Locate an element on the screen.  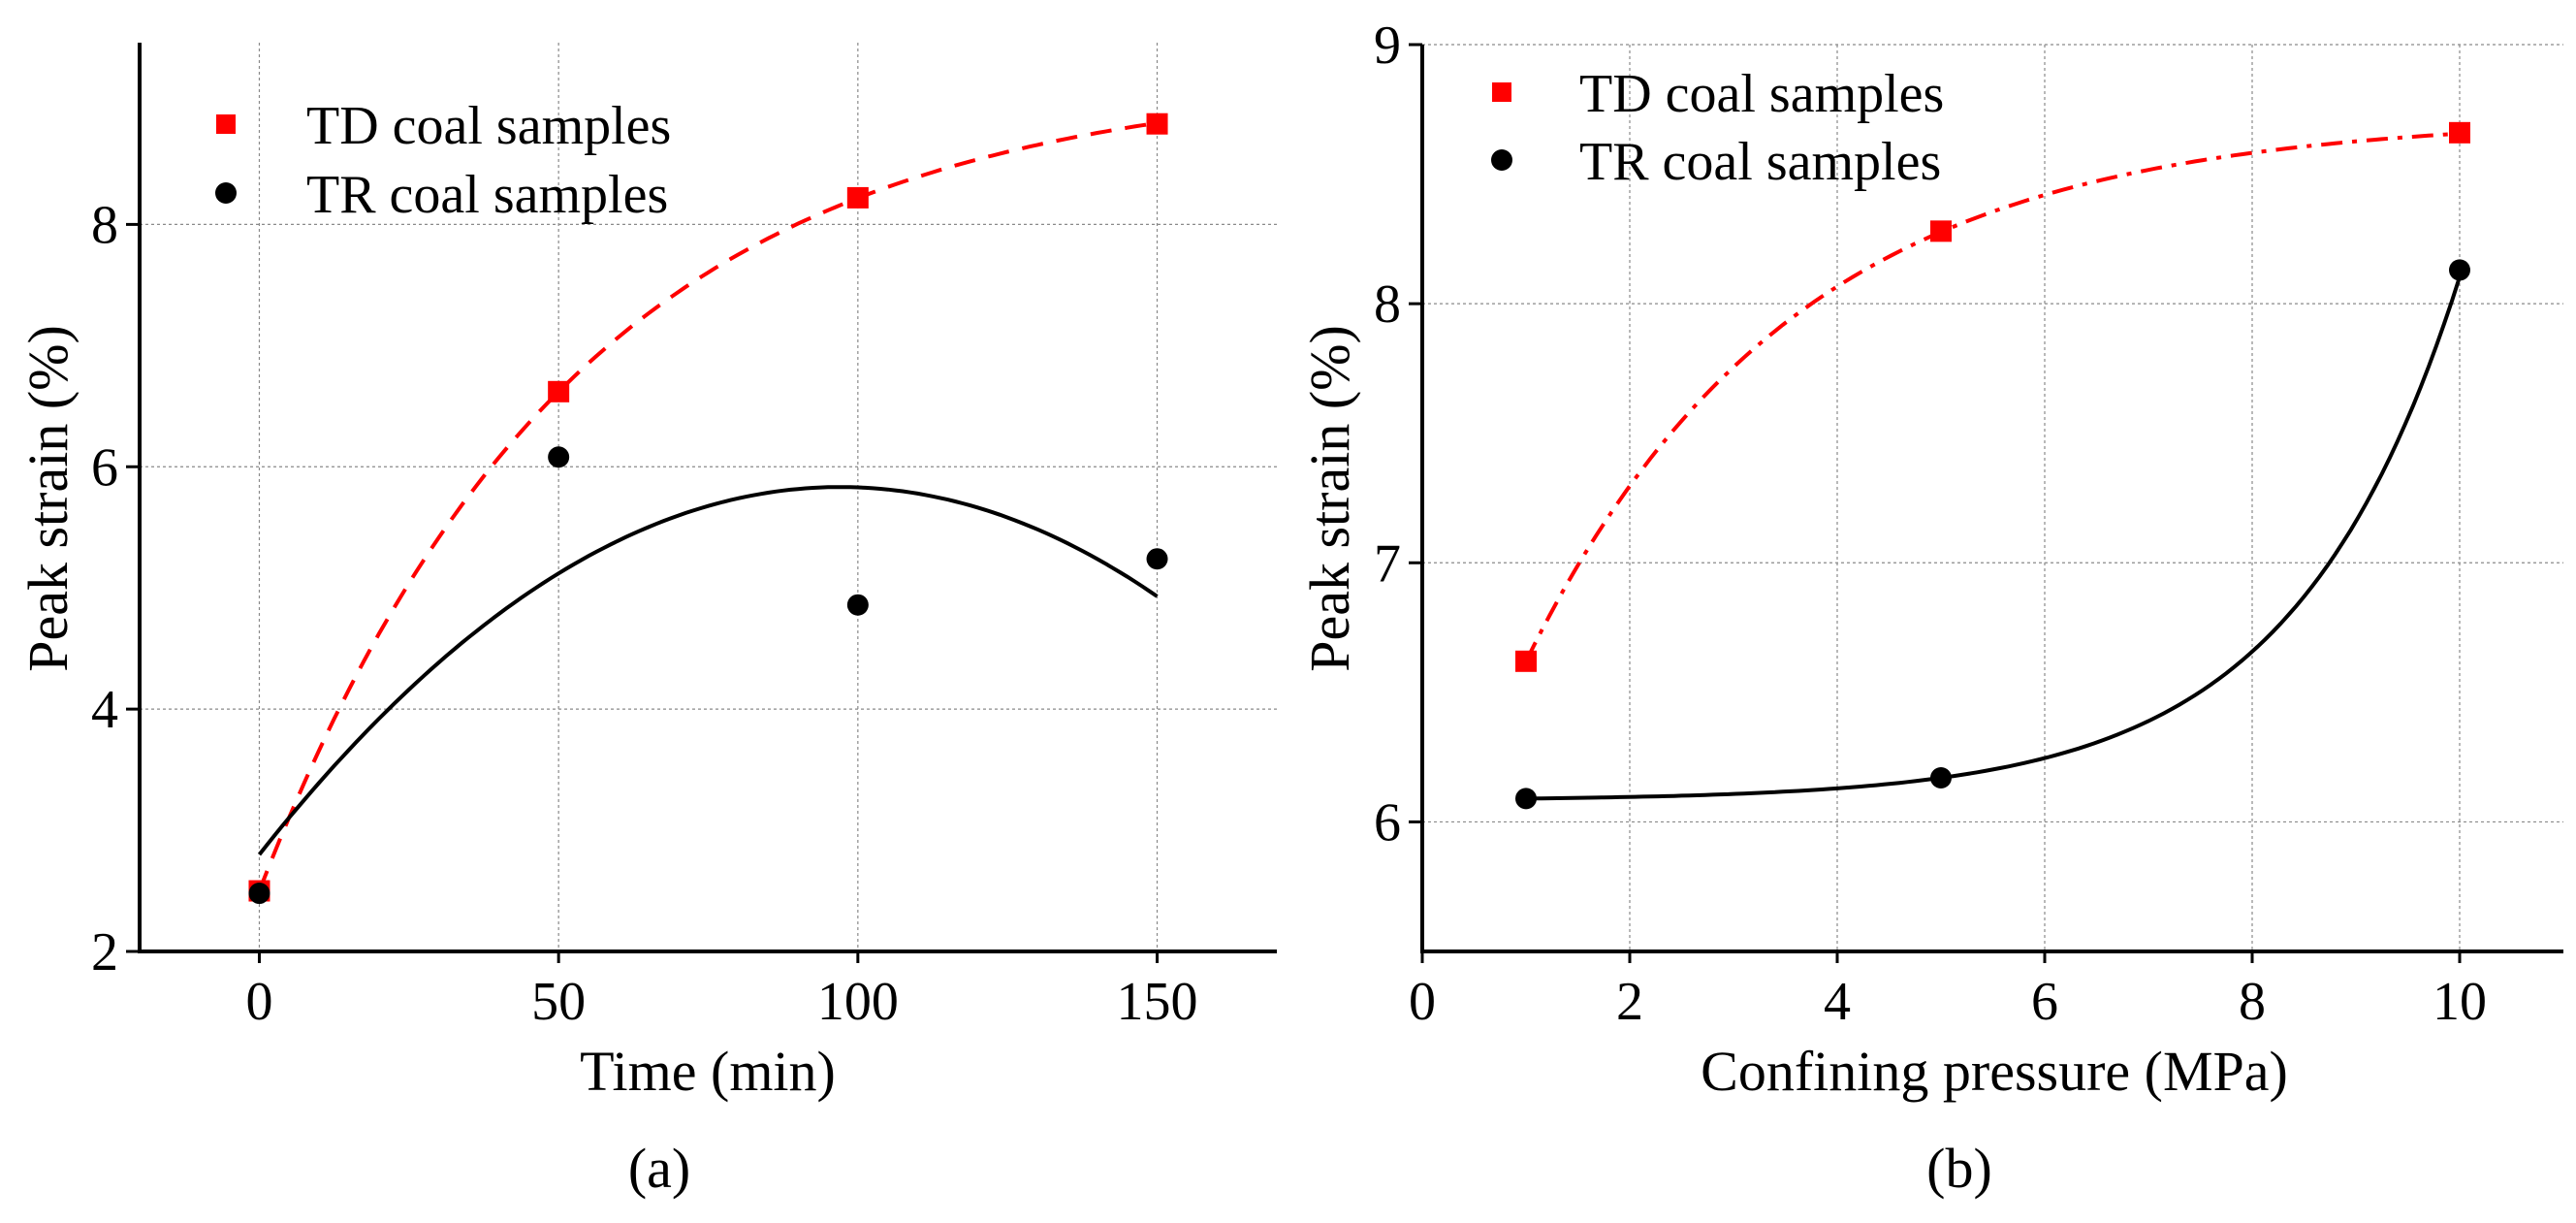
fit-curve-tr is located at coordinates (708, 670).